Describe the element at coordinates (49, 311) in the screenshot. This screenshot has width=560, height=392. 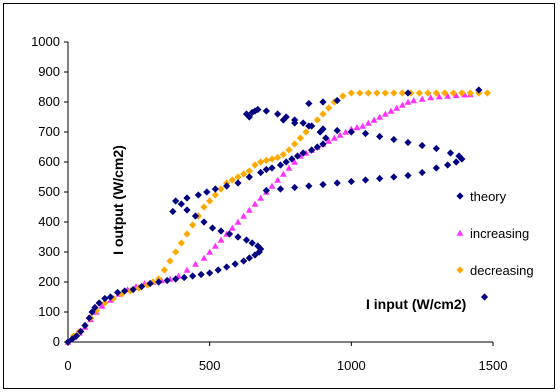
I see `y-tick-label: 100` at that location.